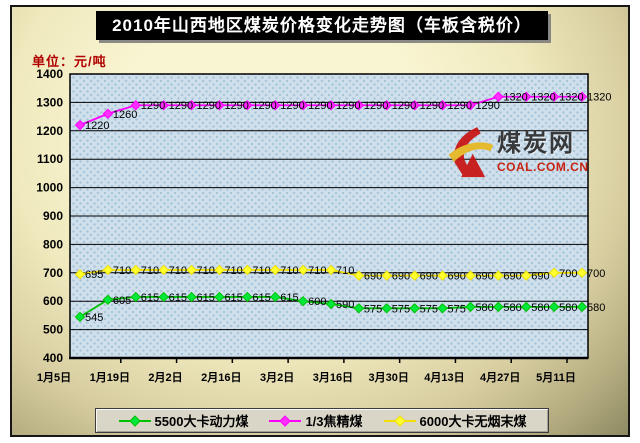 Image resolution: width=640 pixels, height=443 pixels. What do you see at coordinates (471, 152) in the screenshot?
I see `coal-logo-icon` at bounding box center [471, 152].